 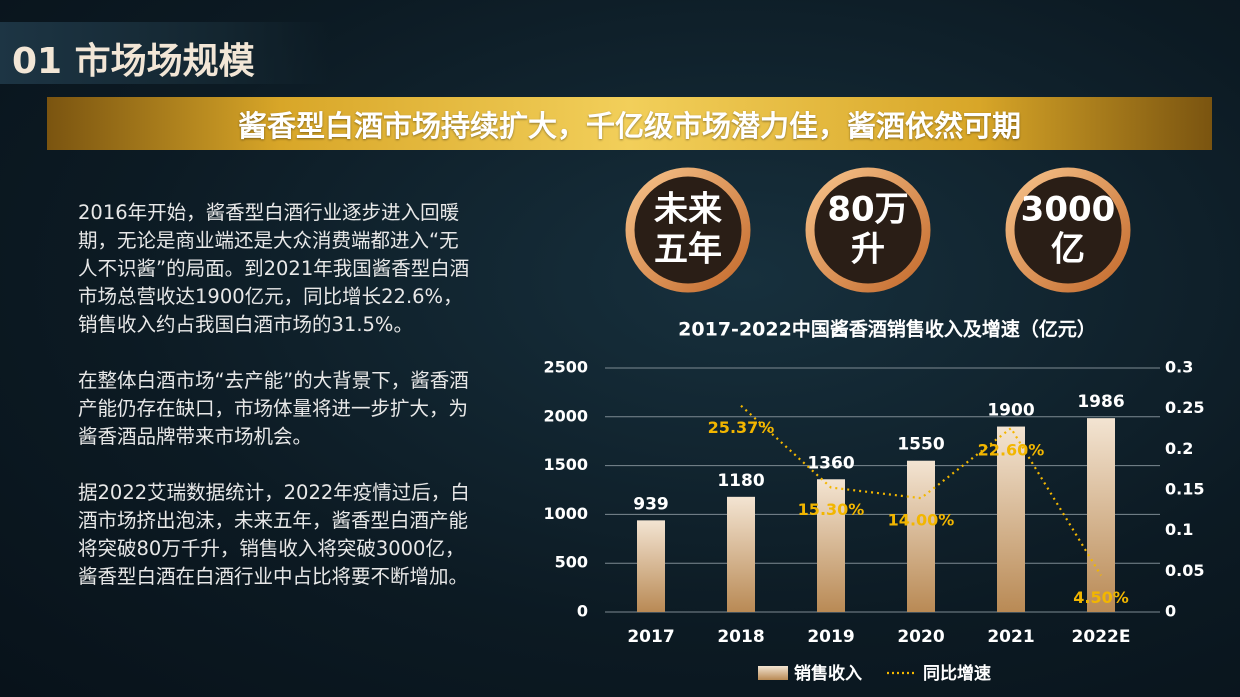 What do you see at coordinates (1100, 402) in the screenshot?
I see `bar-label: 1986` at bounding box center [1100, 402].